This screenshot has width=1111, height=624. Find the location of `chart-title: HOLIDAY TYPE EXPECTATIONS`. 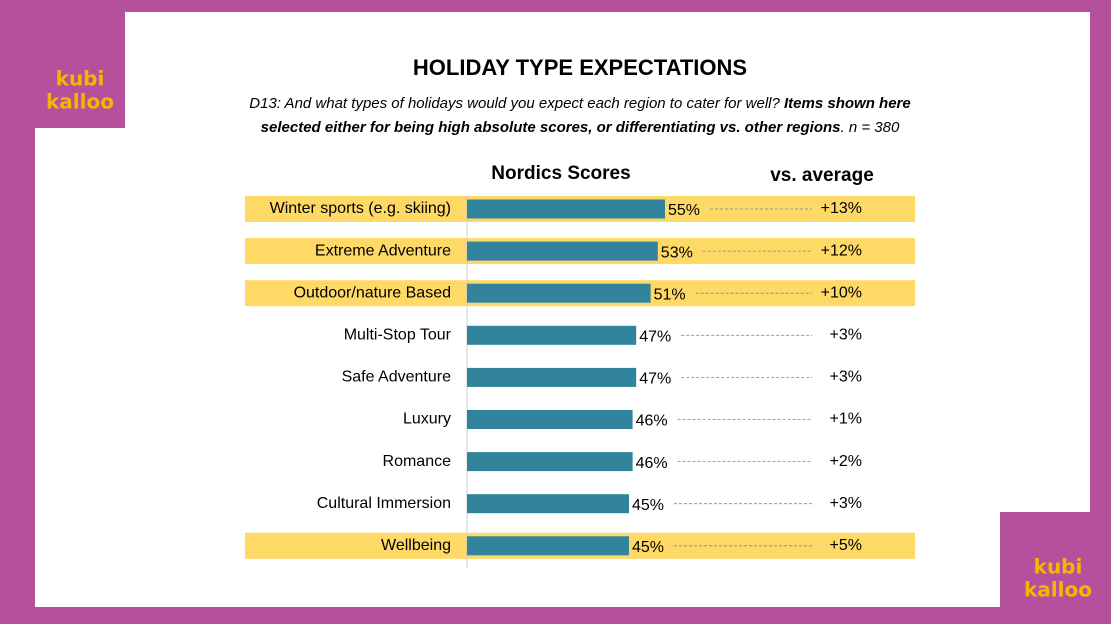

chart-title: HOLIDAY TYPE EXPECTATIONS is located at coordinates (580, 67).